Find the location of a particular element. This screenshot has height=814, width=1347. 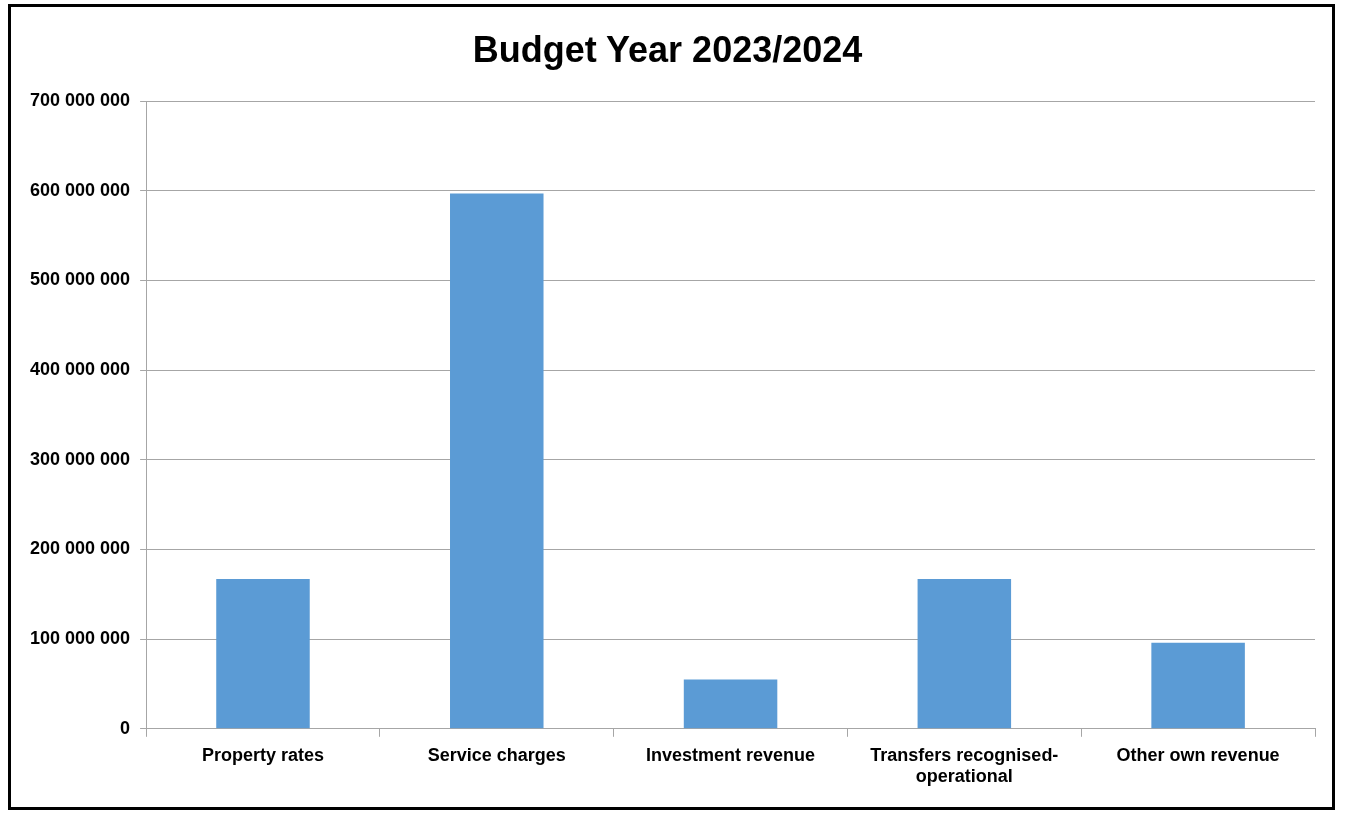

y-tick-label: 400 000 000 is located at coordinates (80, 369).